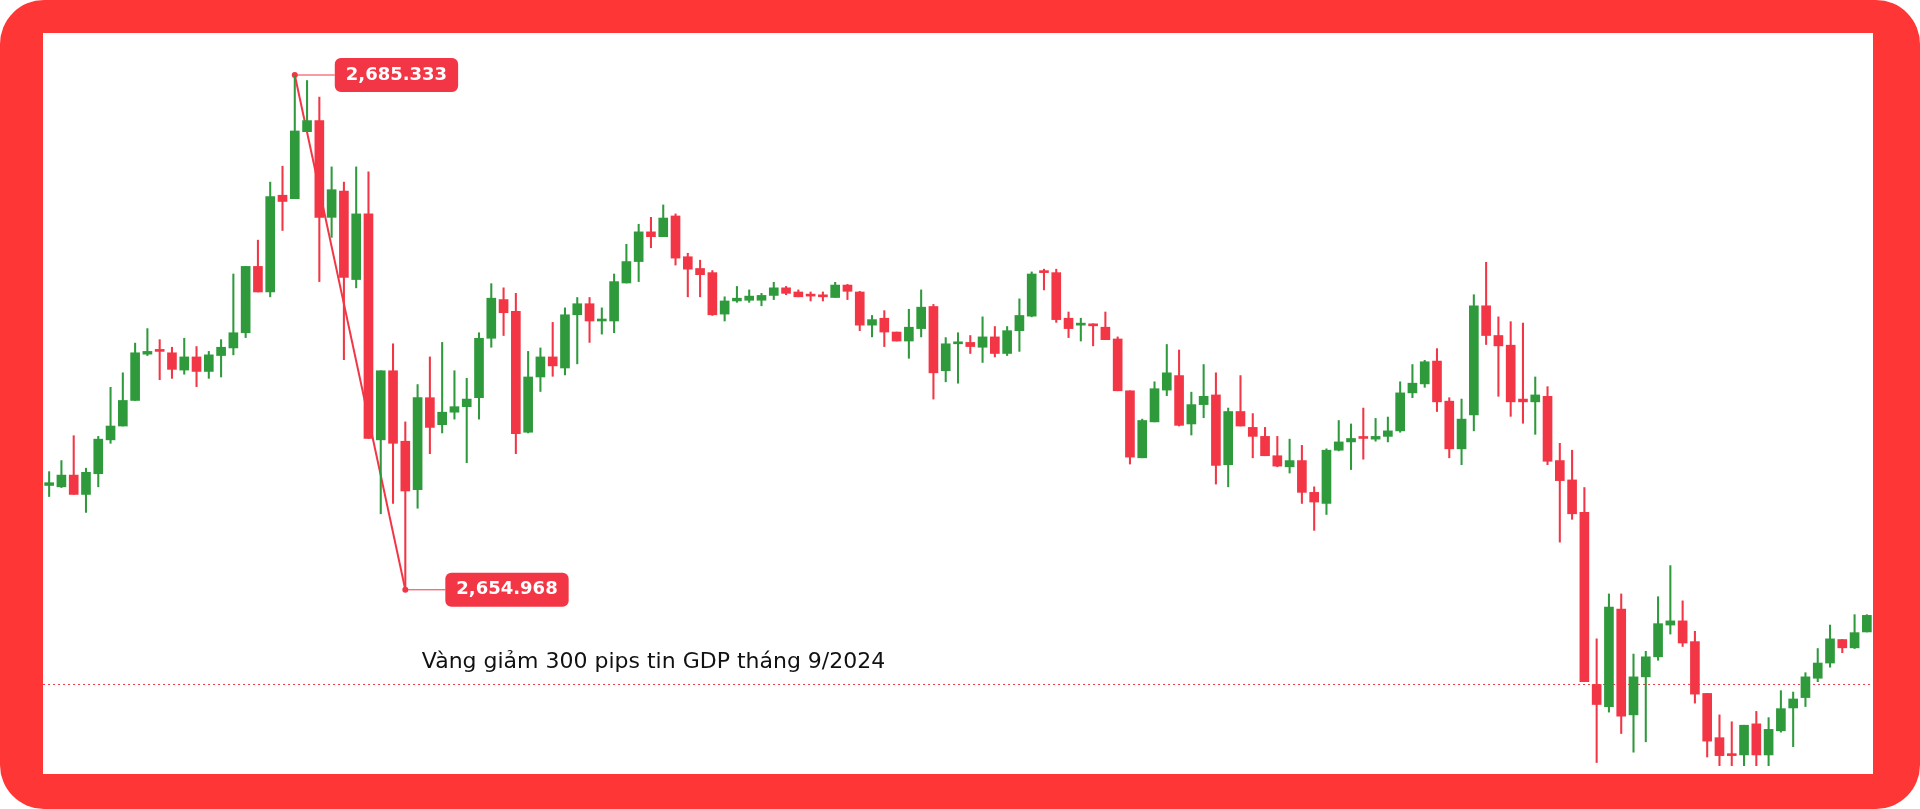 Image resolution: width=1920 pixels, height=809 pixels. What do you see at coordinates (396, 73) in the screenshot?
I see `annotation: 2,685.333` at bounding box center [396, 73].